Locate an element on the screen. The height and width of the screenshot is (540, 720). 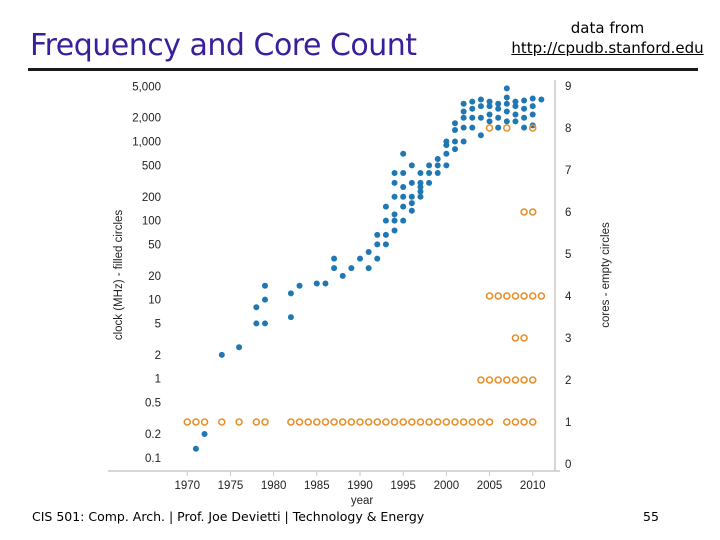
x-tick-label: 1975 is located at coordinates (231, 486).